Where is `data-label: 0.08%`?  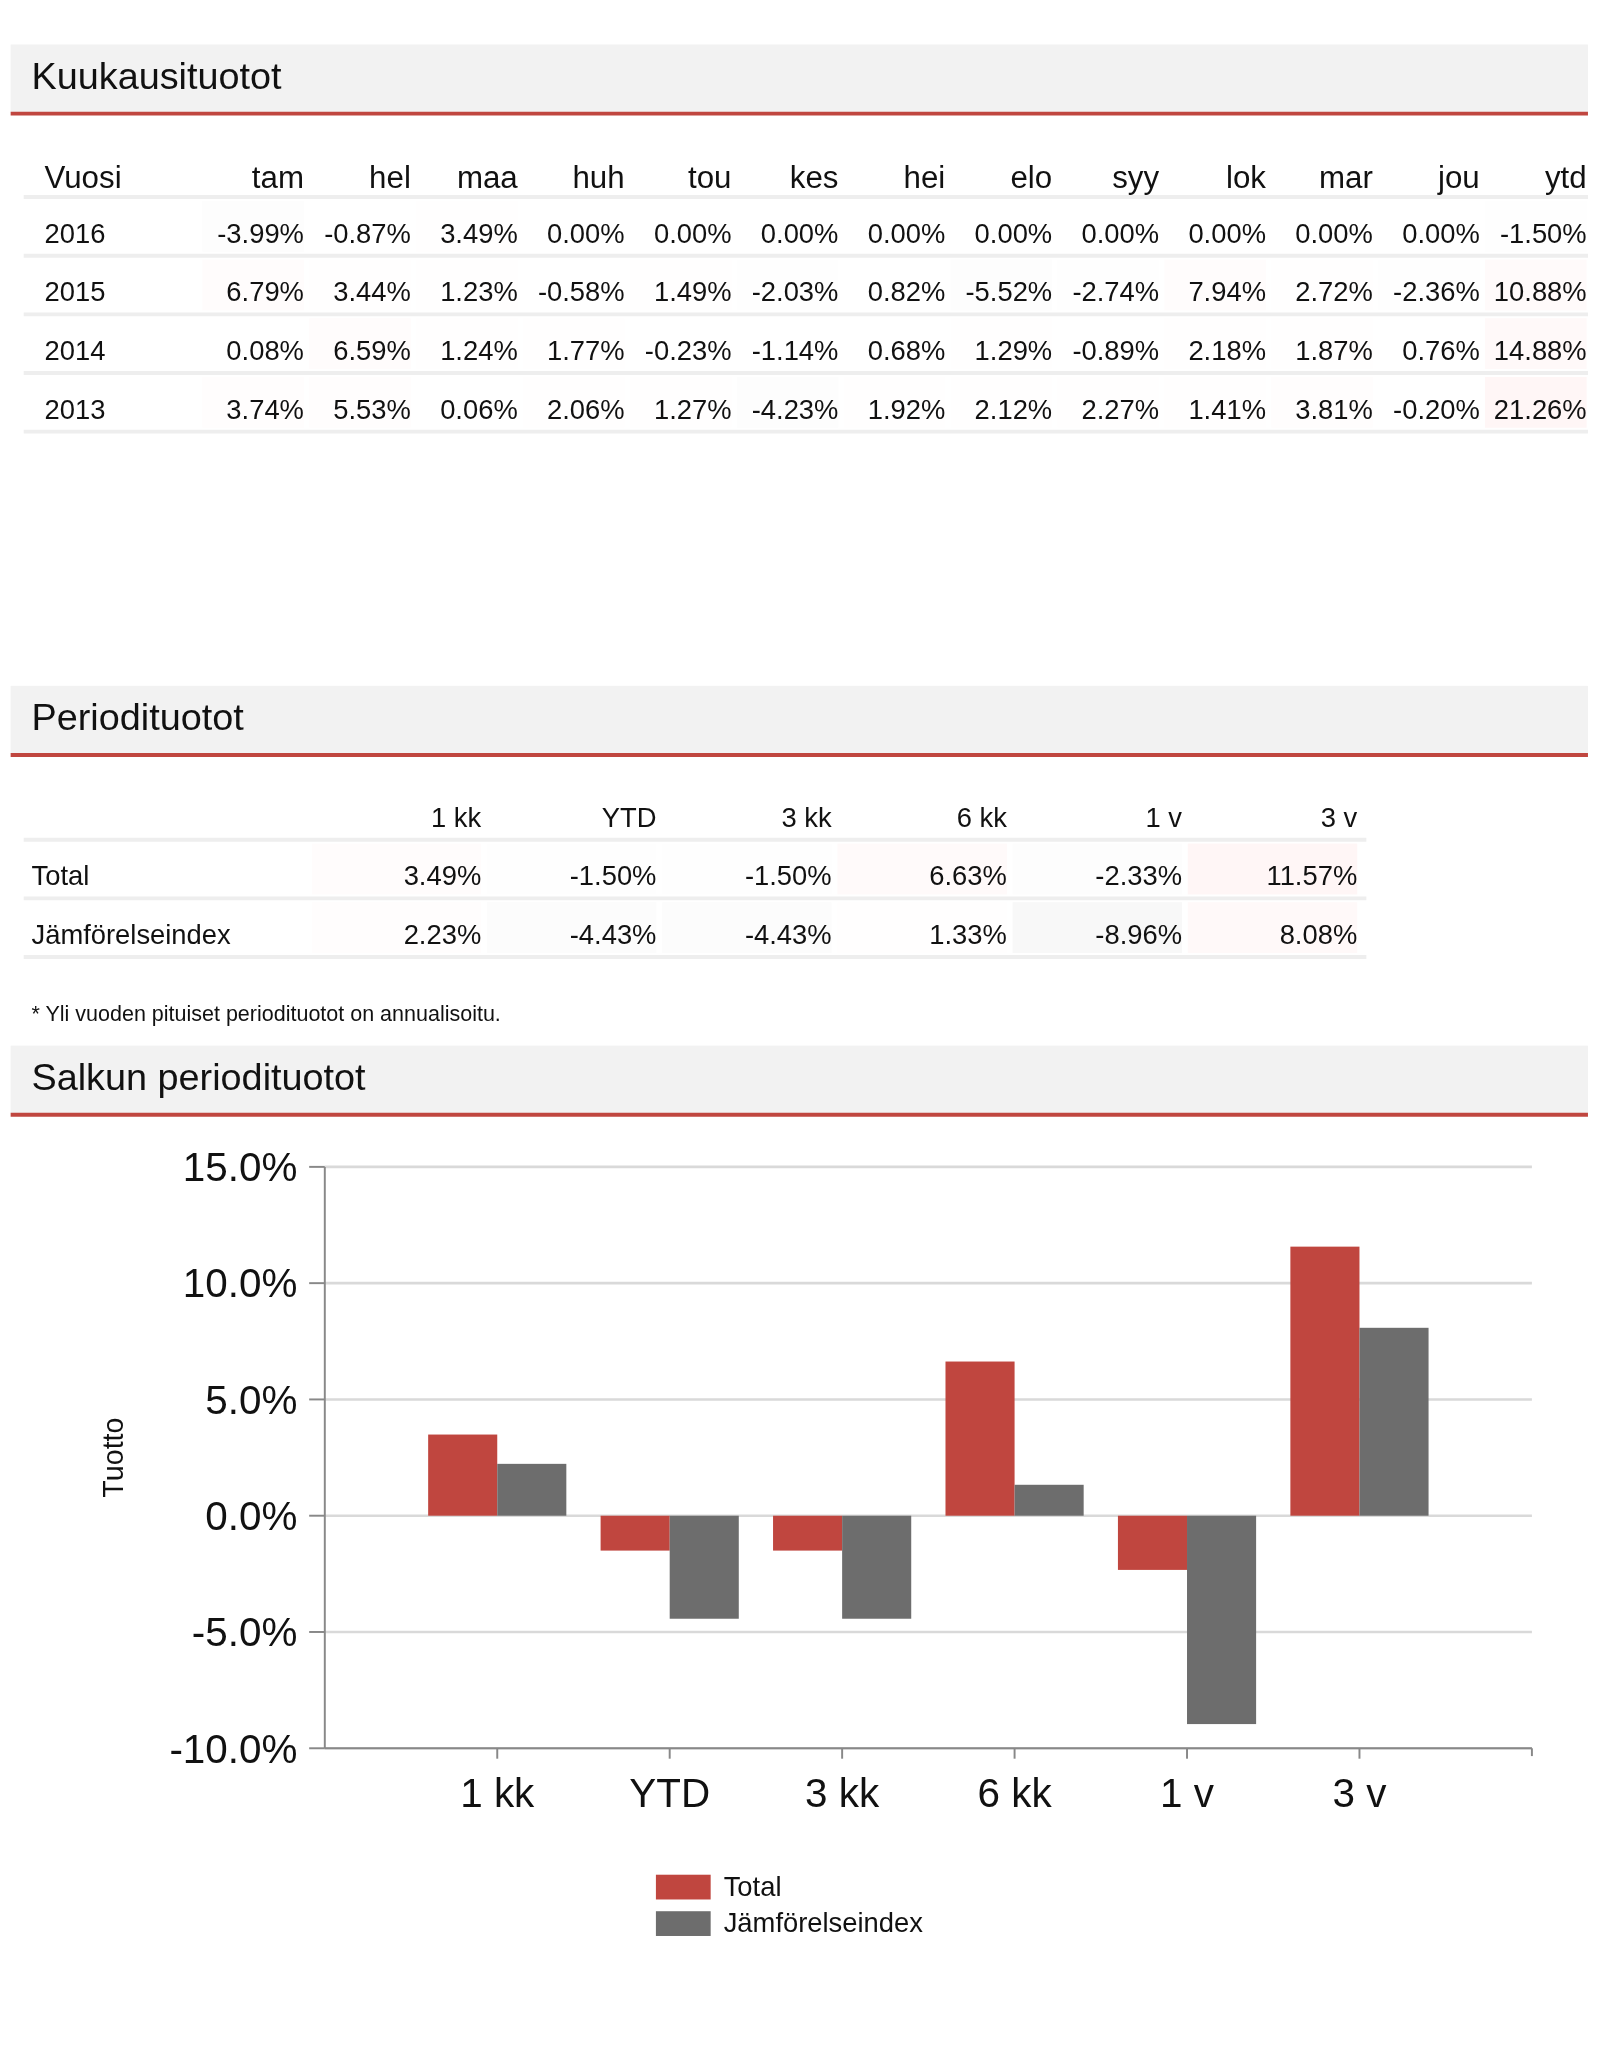
data-label: 0.08% is located at coordinates (265, 350).